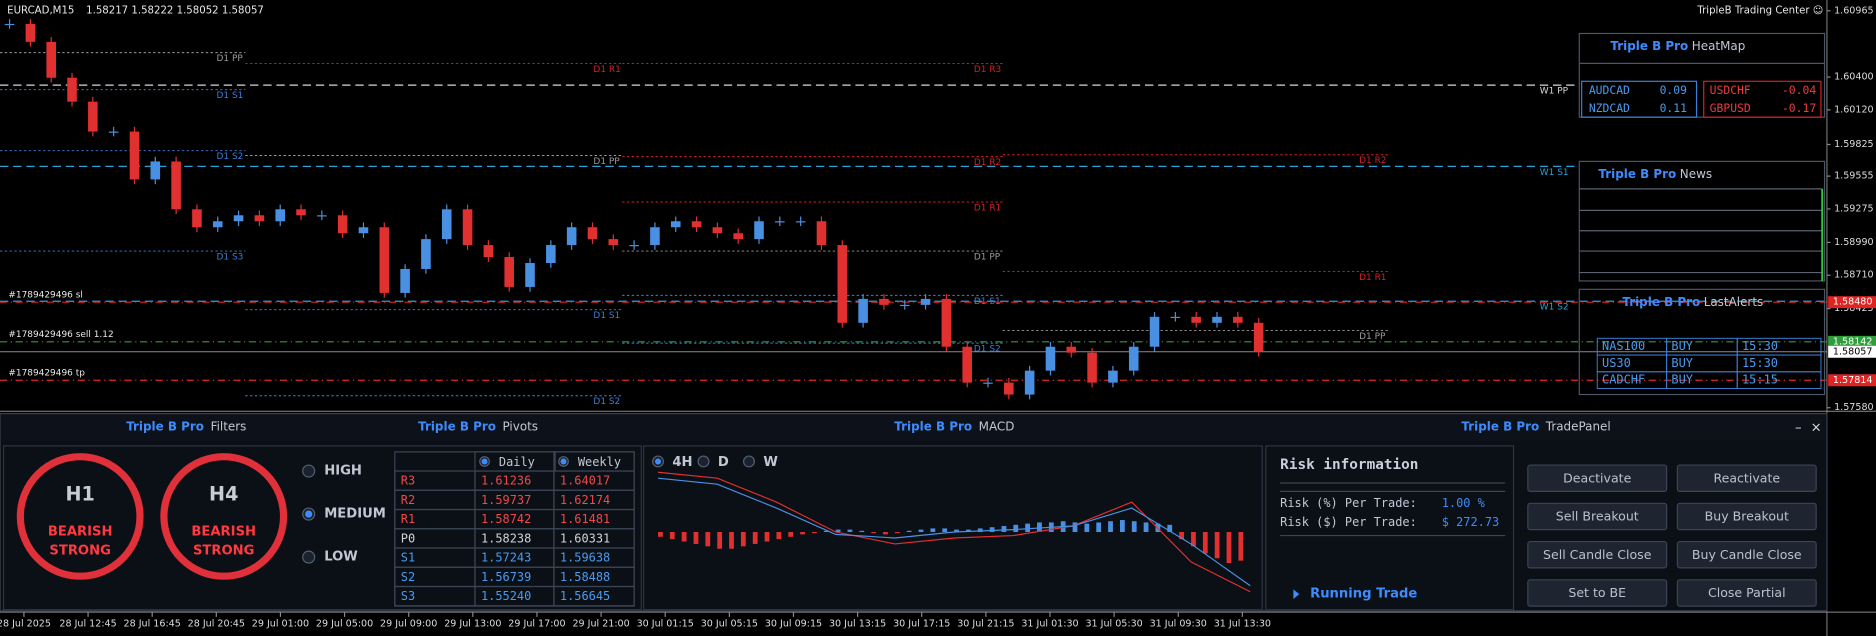 This screenshot has width=1876, height=636. Describe the element at coordinates (1730, 90) in the screenshot. I see `heatmap-symbol: USDCHF` at that location.